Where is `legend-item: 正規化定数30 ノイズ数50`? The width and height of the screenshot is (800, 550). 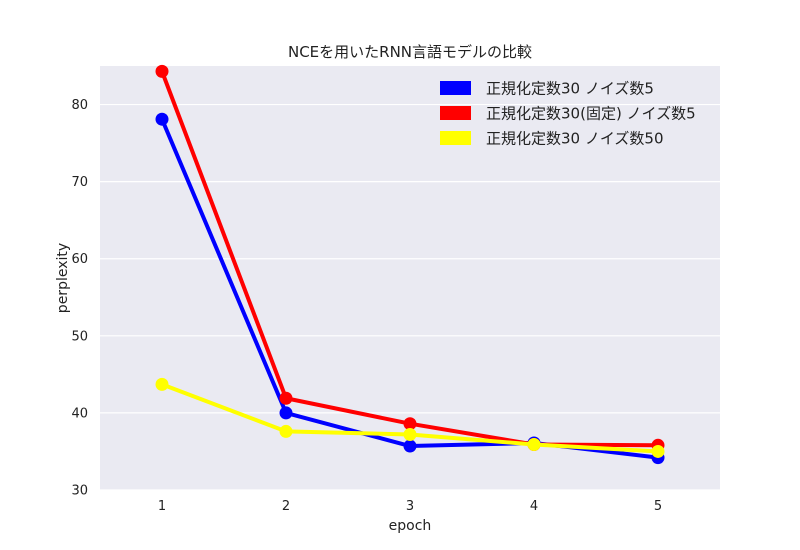
legend-item: 正規化定数30 ノイズ数50 is located at coordinates (552, 139).